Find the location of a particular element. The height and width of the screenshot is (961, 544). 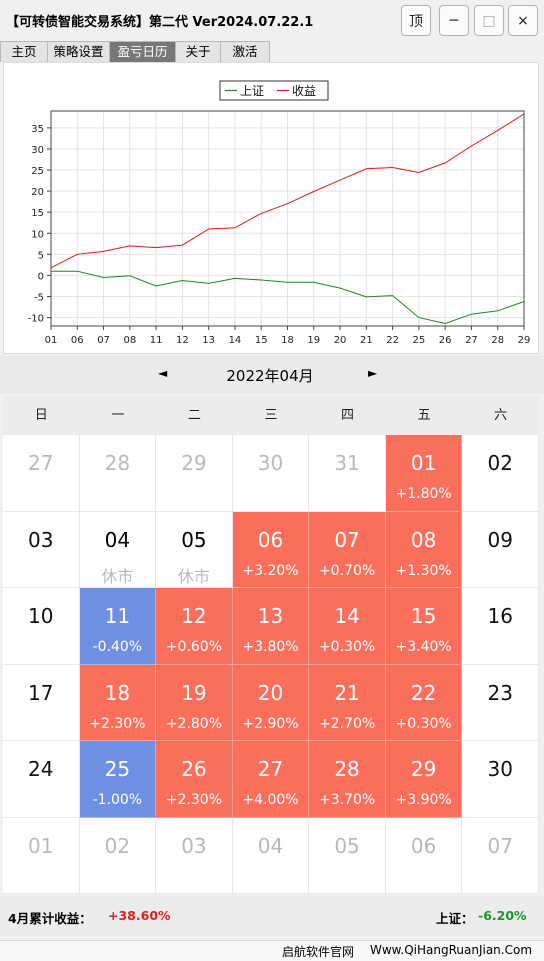

y-tick-label: 35 is located at coordinates (37, 129).